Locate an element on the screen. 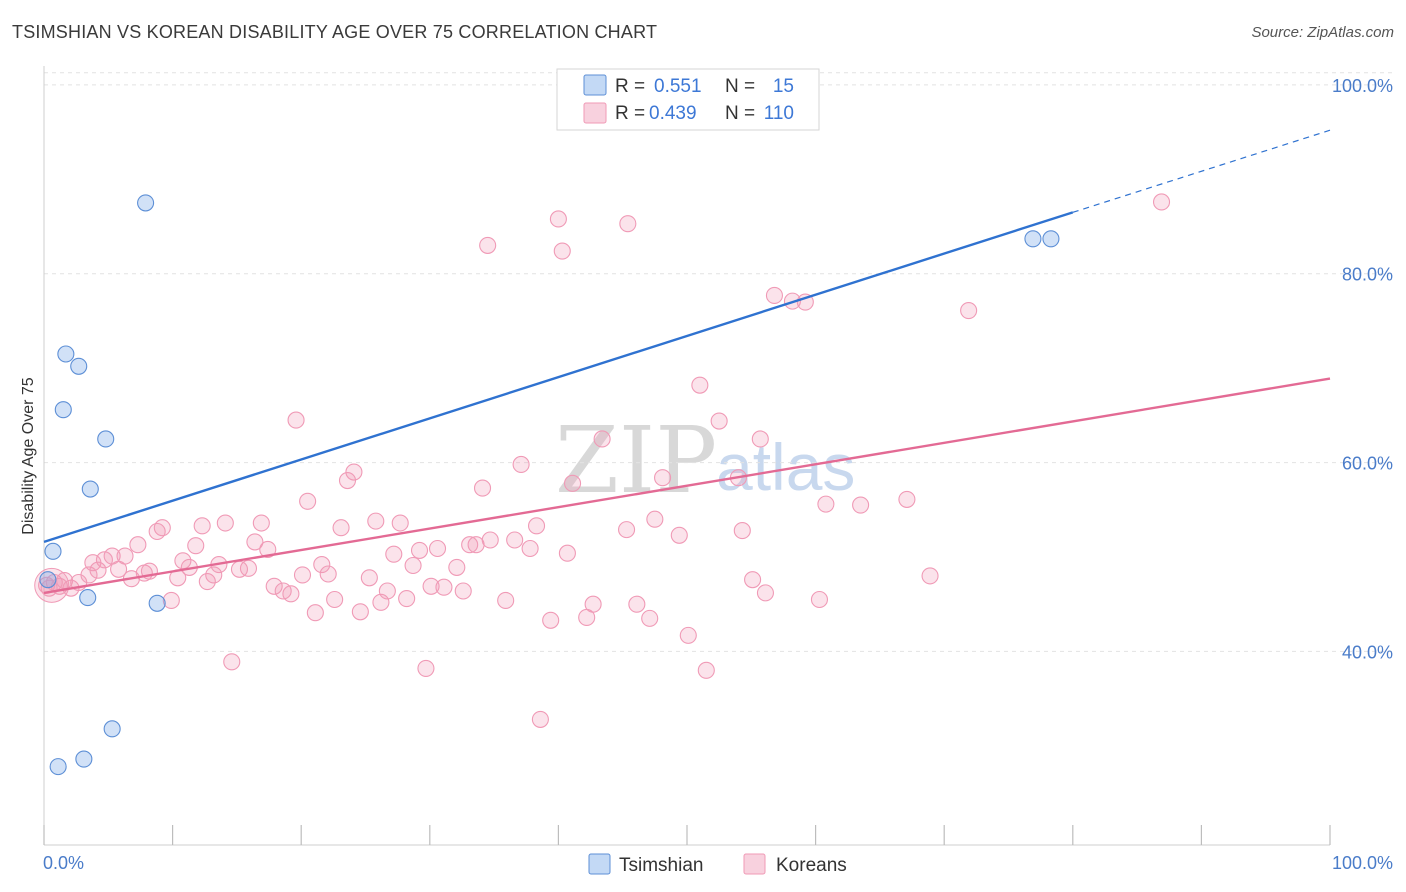 Image resolution: width=1406 pixels, height=892 pixels. legend-r-label-tsimshian: R = is located at coordinates (630, 86).